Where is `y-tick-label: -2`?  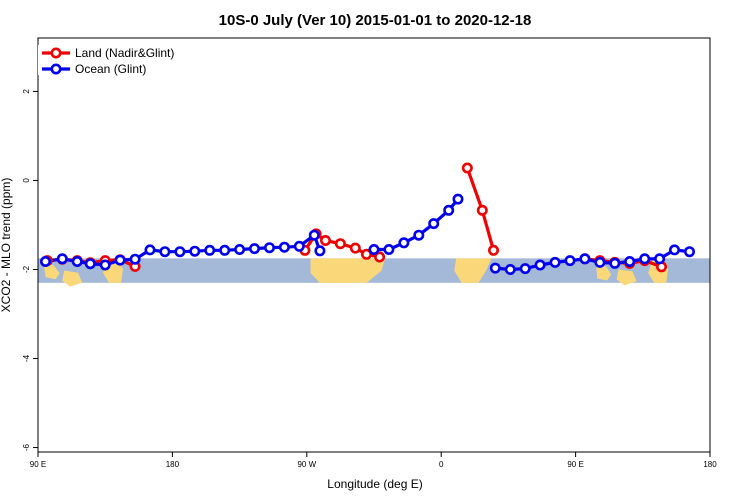
y-tick-label: -2 is located at coordinates (26, 269).